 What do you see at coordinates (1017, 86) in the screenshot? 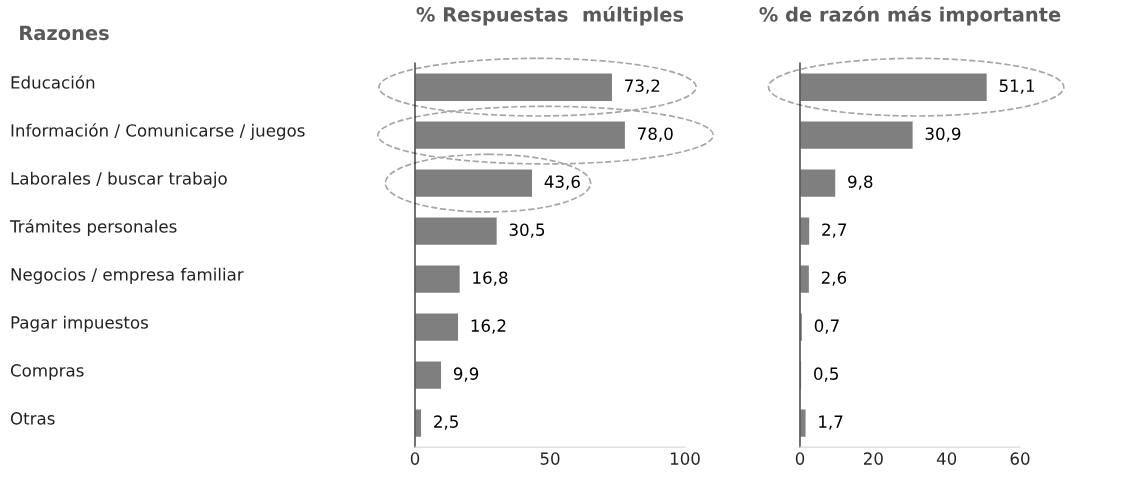
I see `data-label: 51,1` at bounding box center [1017, 86].